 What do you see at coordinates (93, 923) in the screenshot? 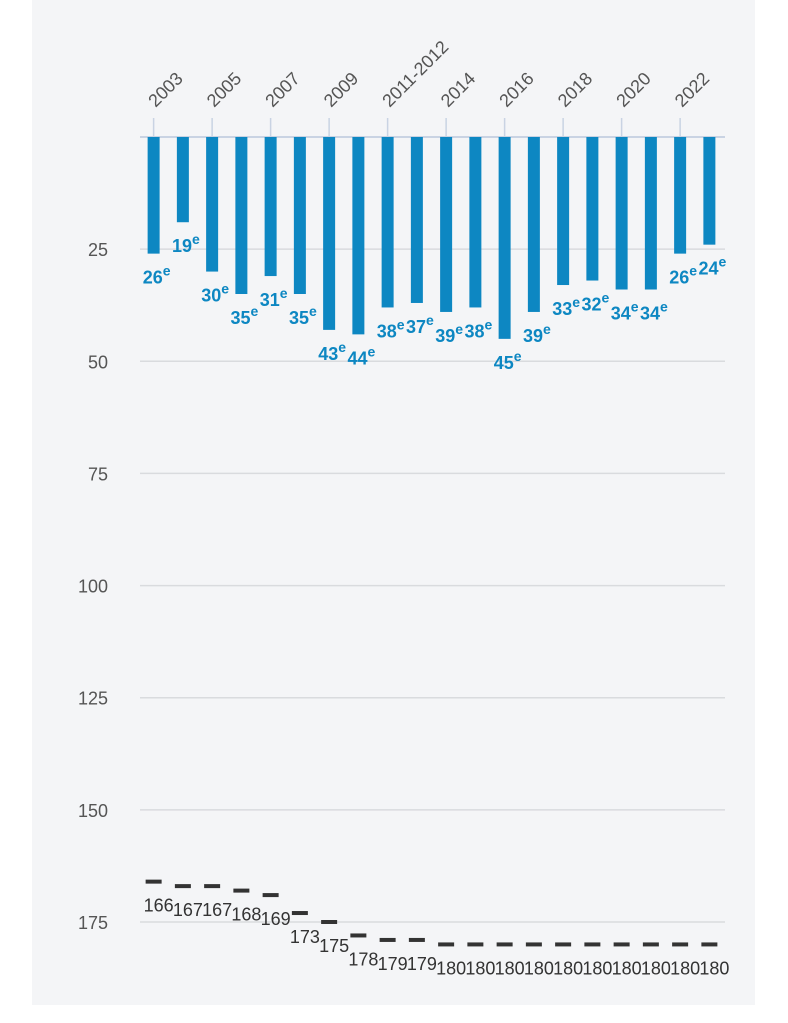
I see `y-tick-label: 175` at bounding box center [93, 923].